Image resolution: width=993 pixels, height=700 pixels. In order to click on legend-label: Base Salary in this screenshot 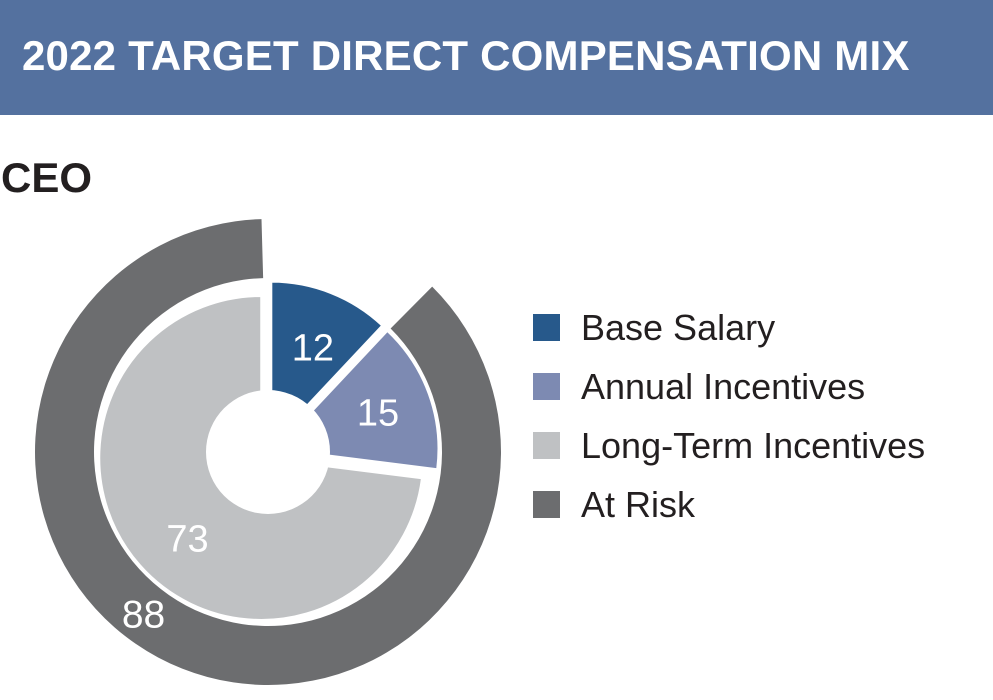, I will do `click(678, 327)`.